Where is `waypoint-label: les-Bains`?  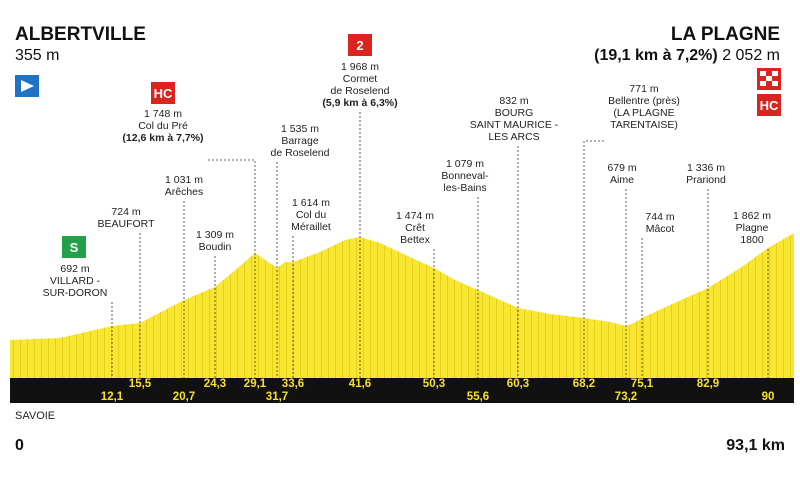 waypoint-label: les-Bains is located at coordinates (464, 188).